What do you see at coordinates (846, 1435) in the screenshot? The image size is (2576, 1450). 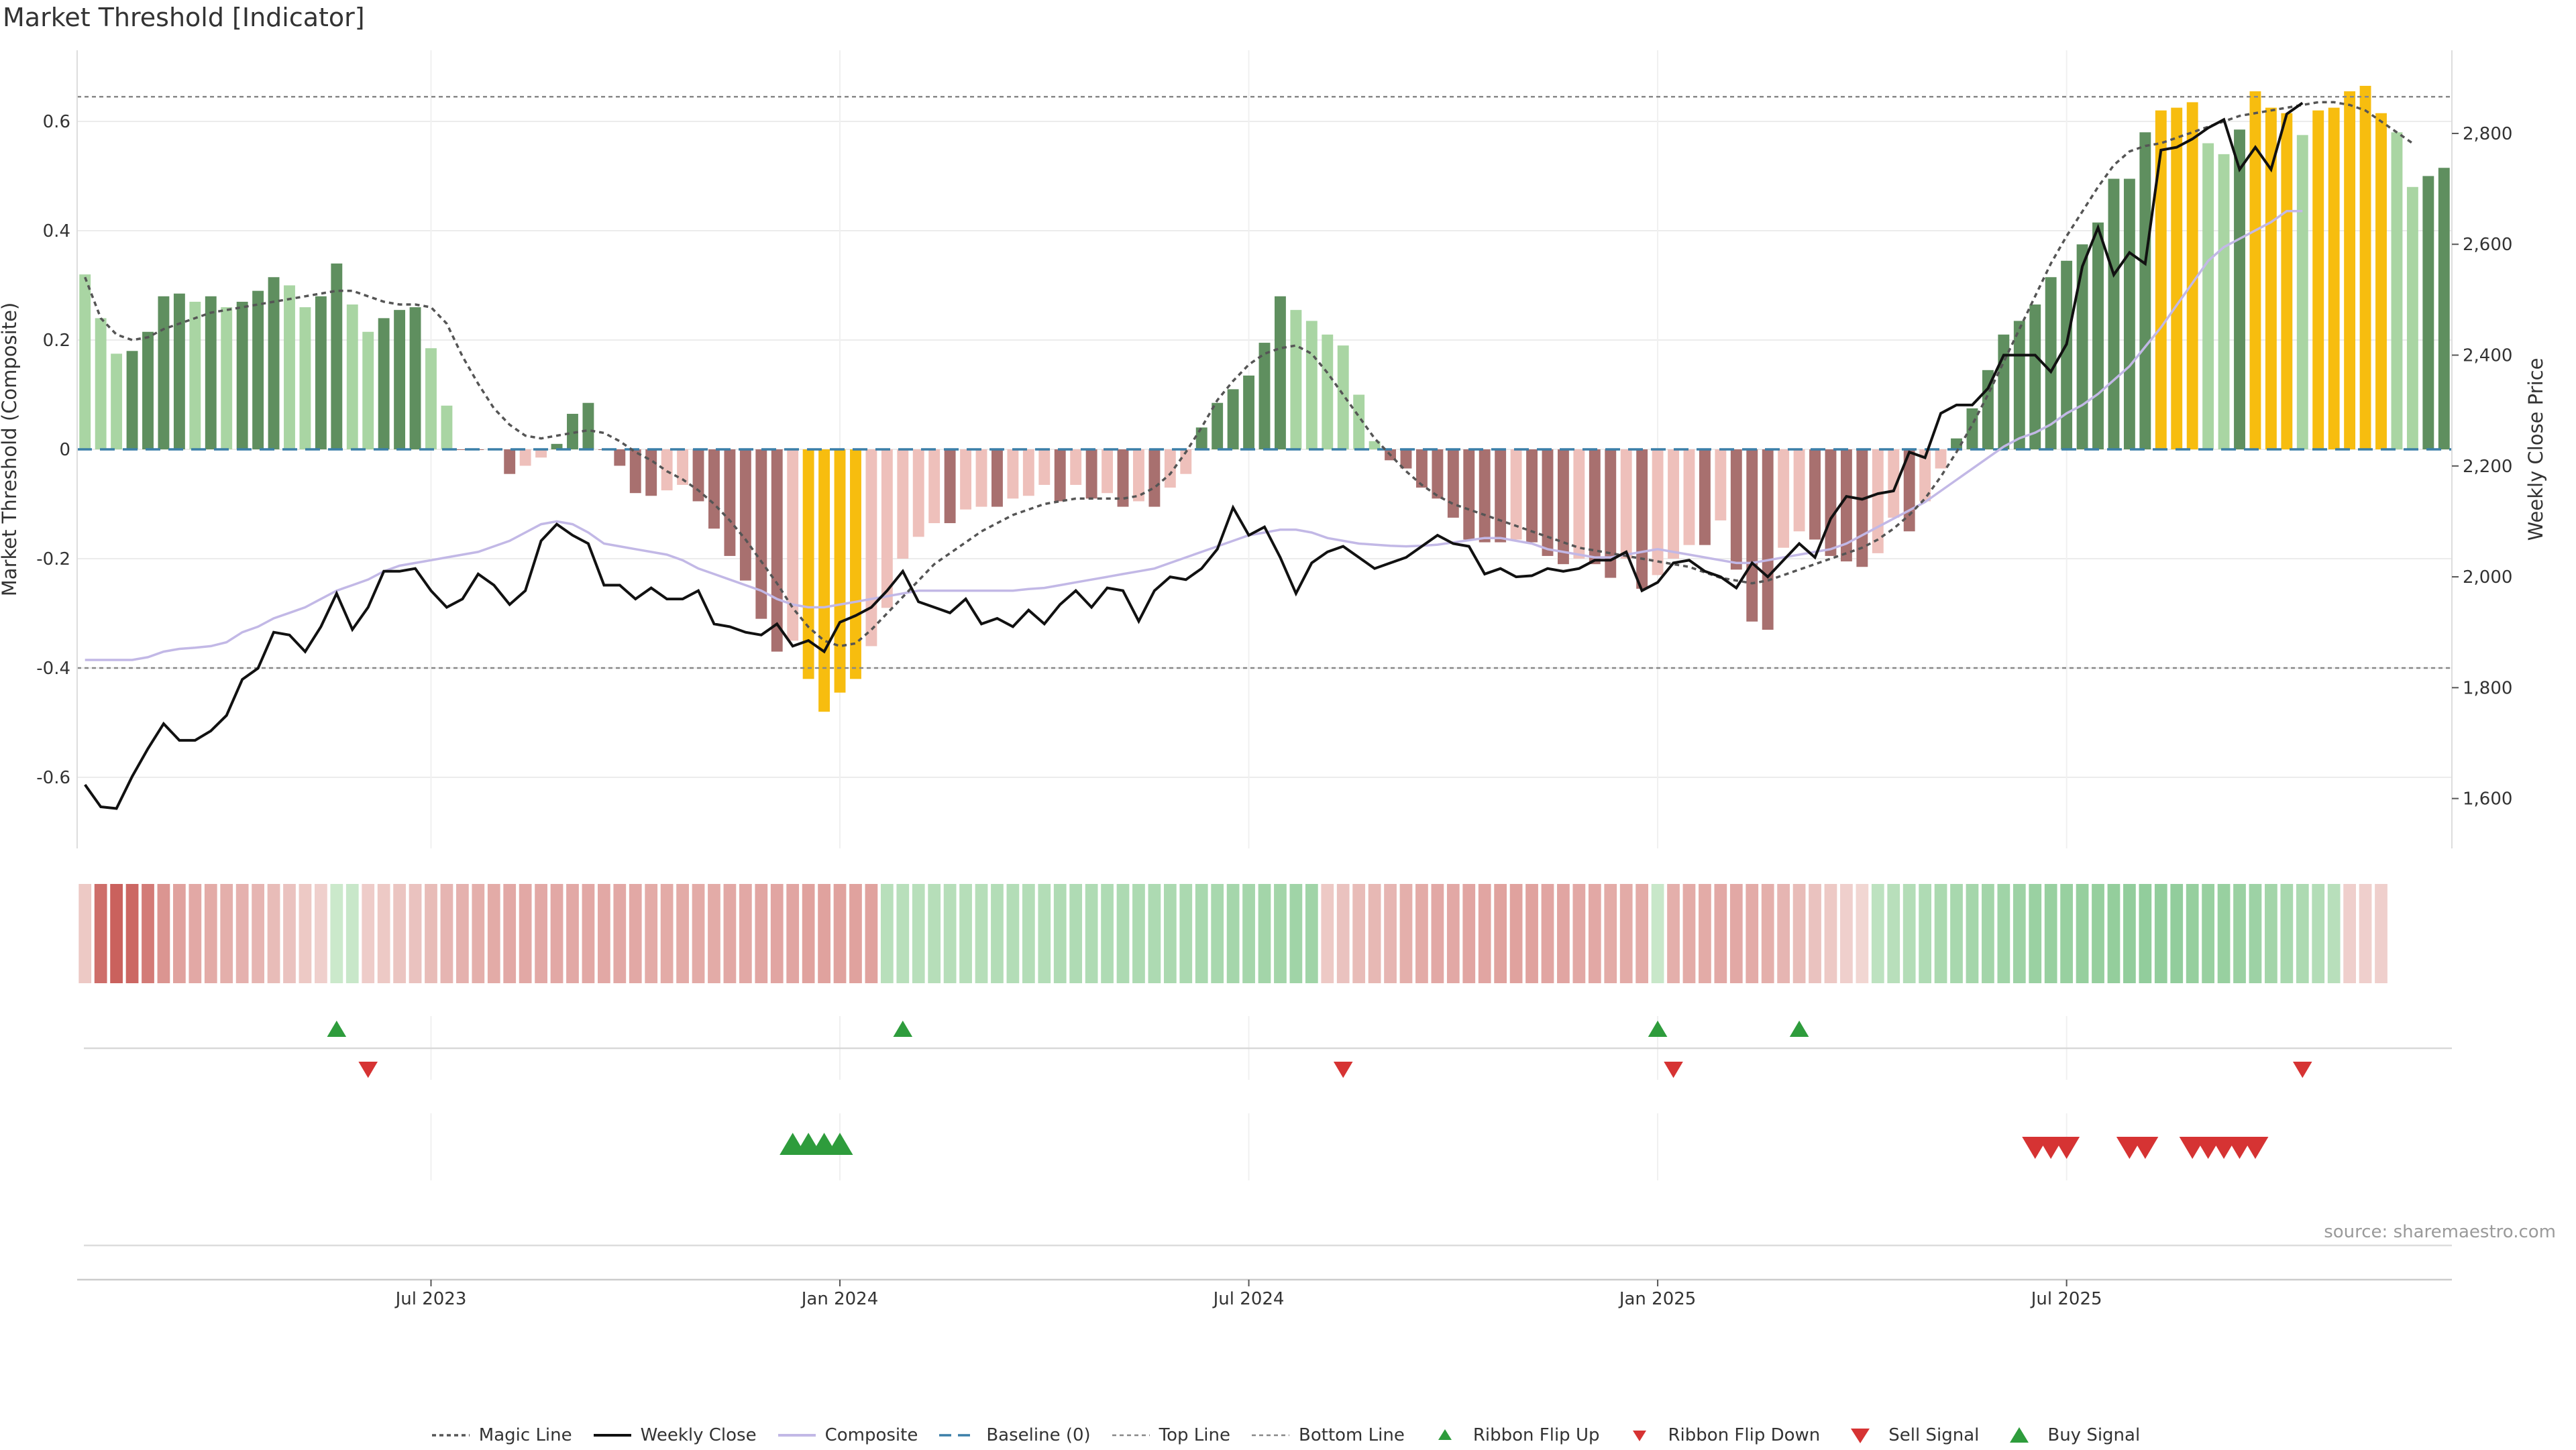 I see `legend-item-composite: Composite` at bounding box center [846, 1435].